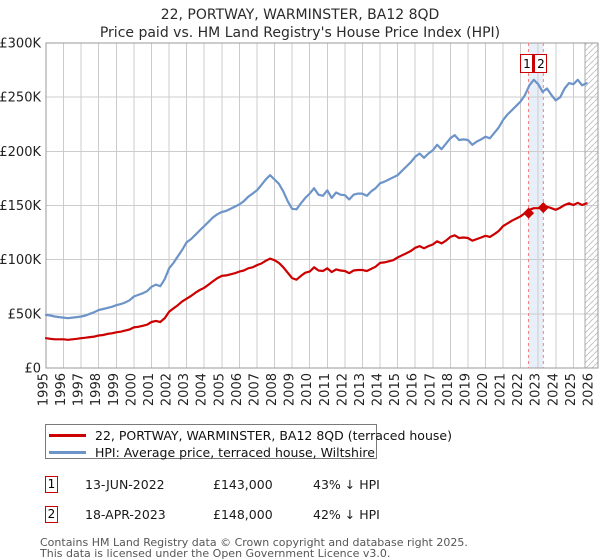 The width and height of the screenshot is (600, 560). I want to click on svg-text: 2023, so click(536, 389).